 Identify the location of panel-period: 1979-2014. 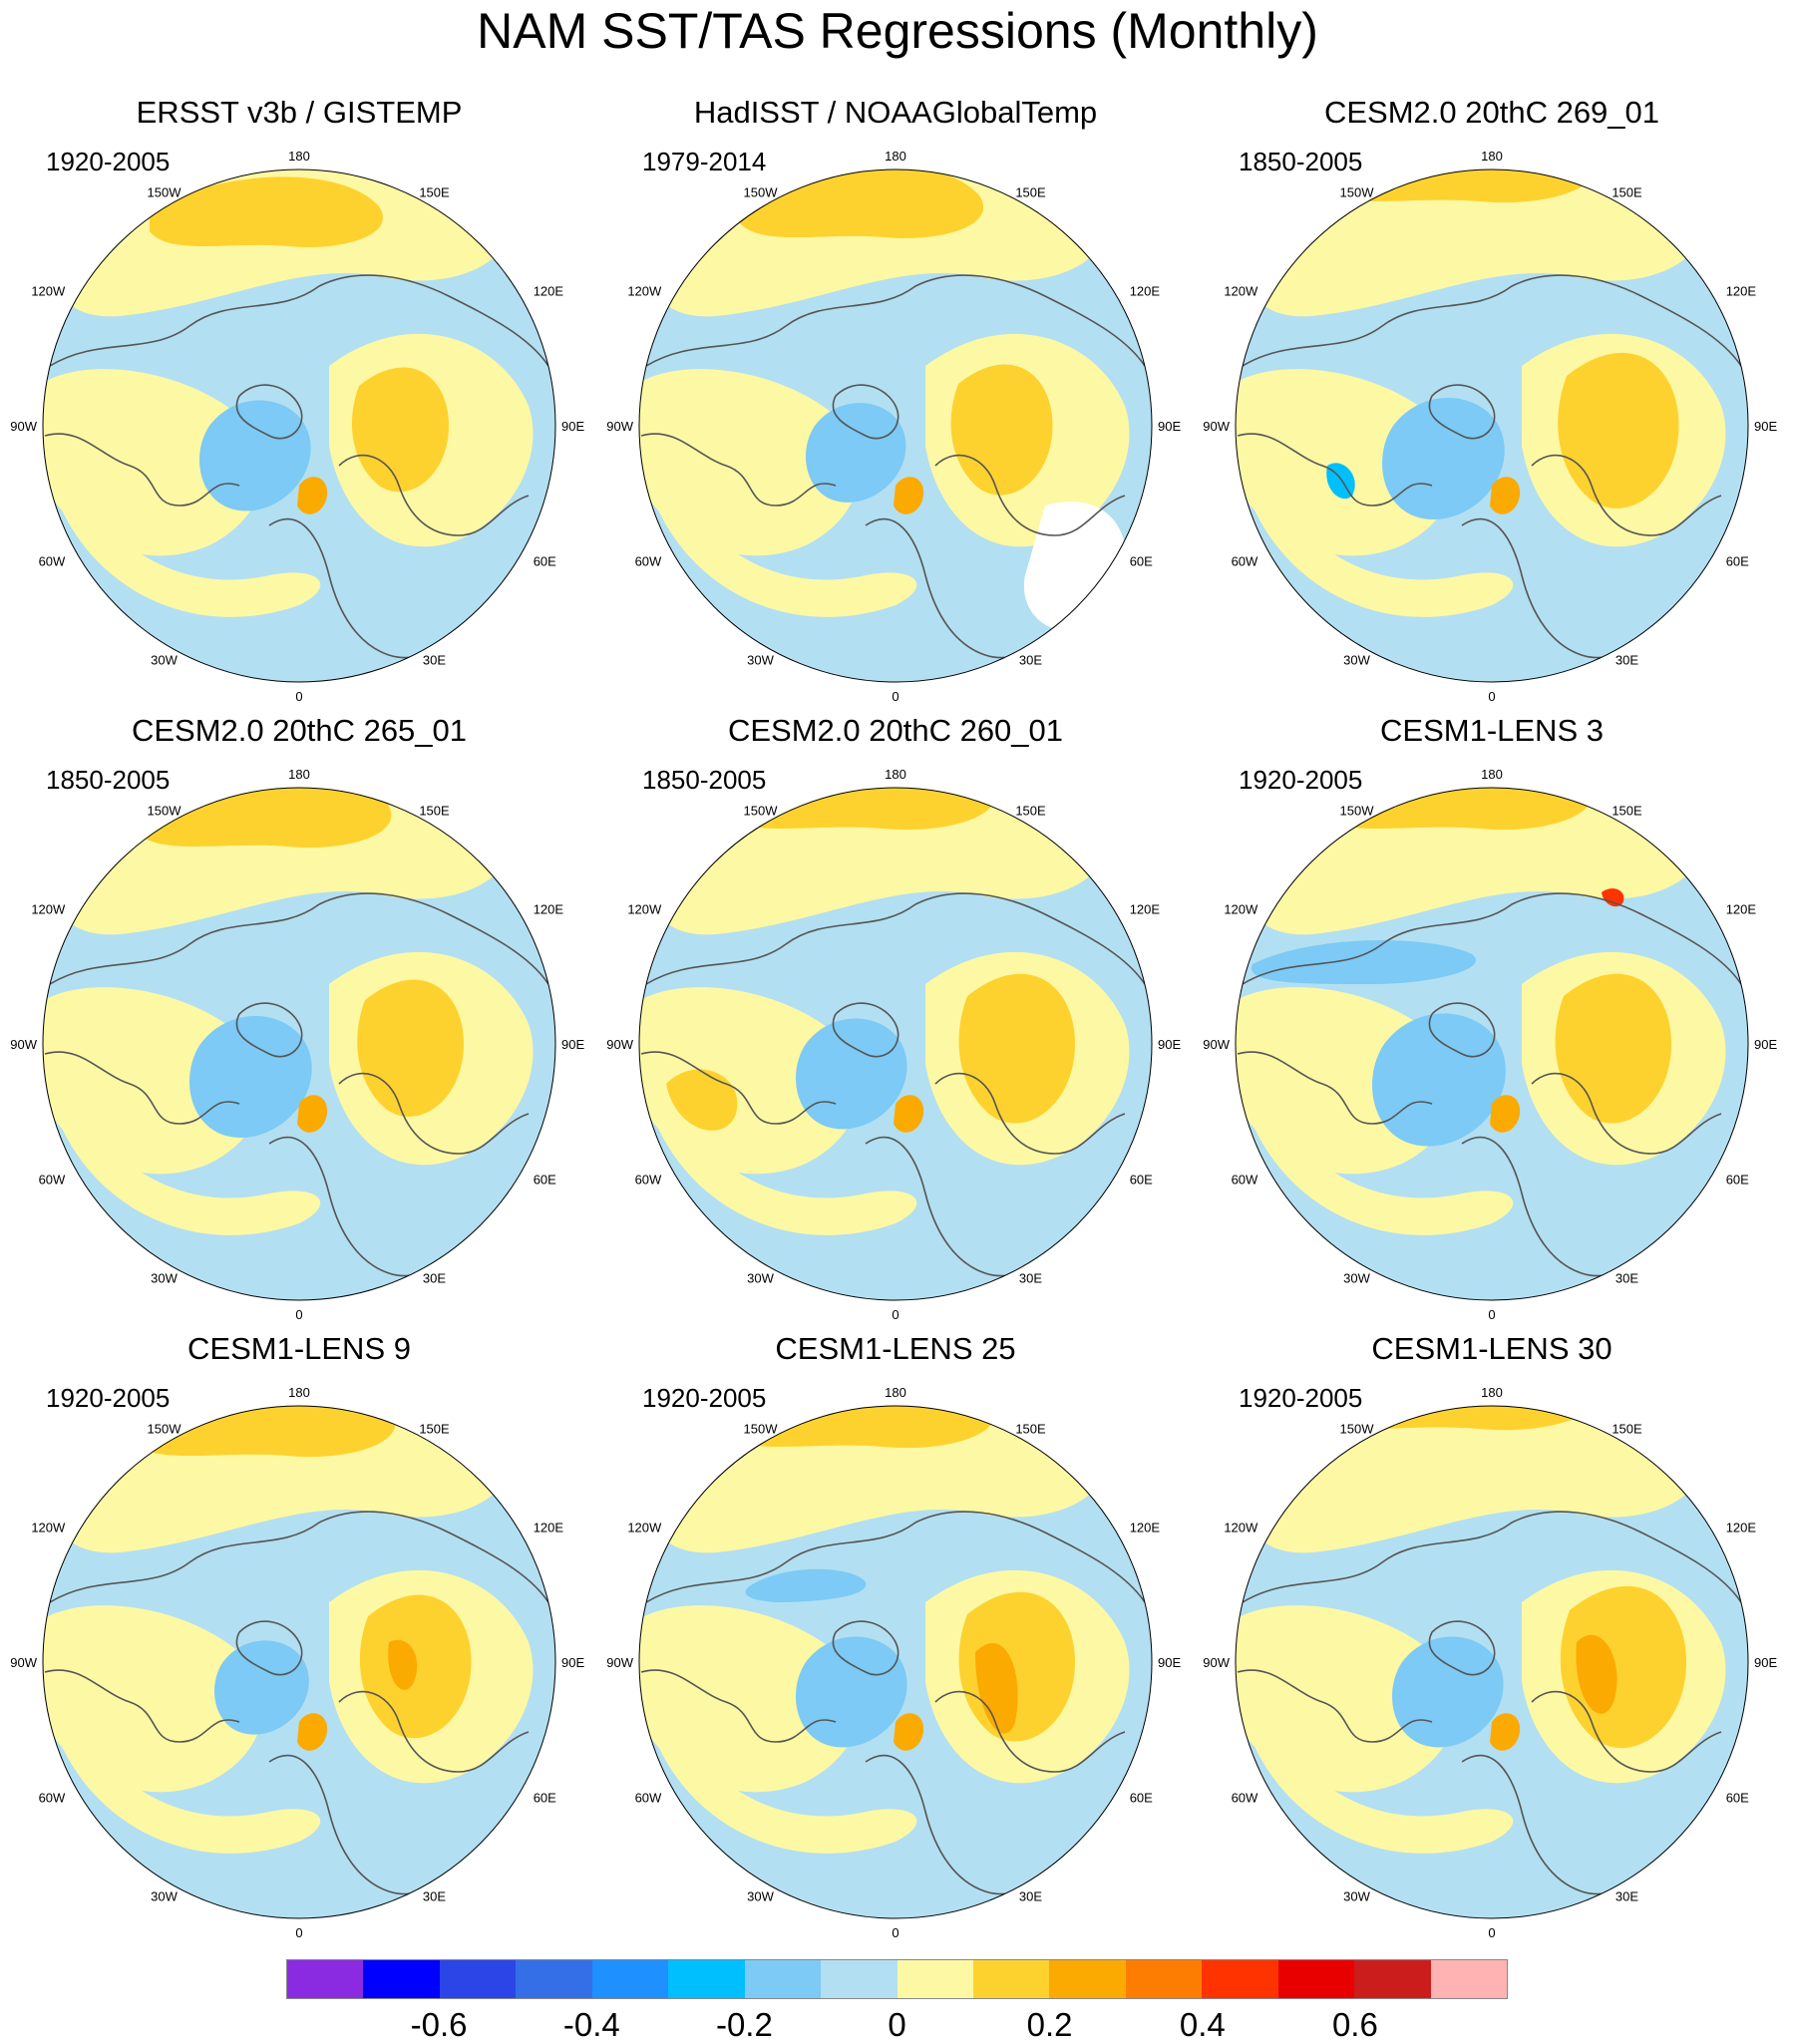
(704, 161).